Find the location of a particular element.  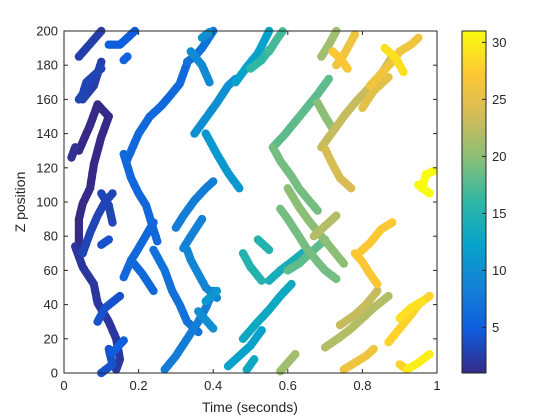

y-tick-label: 20 is located at coordinates (51, 338).